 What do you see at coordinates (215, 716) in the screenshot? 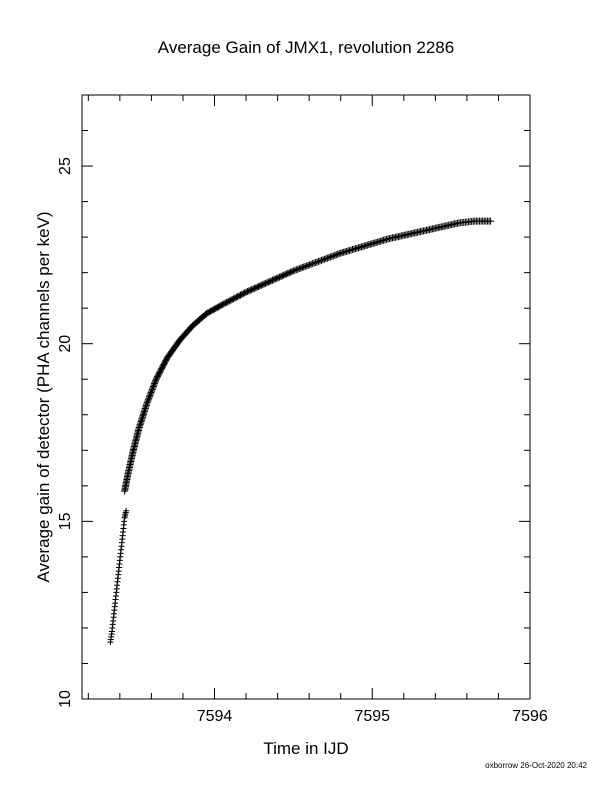
I see `x-tick-label: 7594` at bounding box center [215, 716].